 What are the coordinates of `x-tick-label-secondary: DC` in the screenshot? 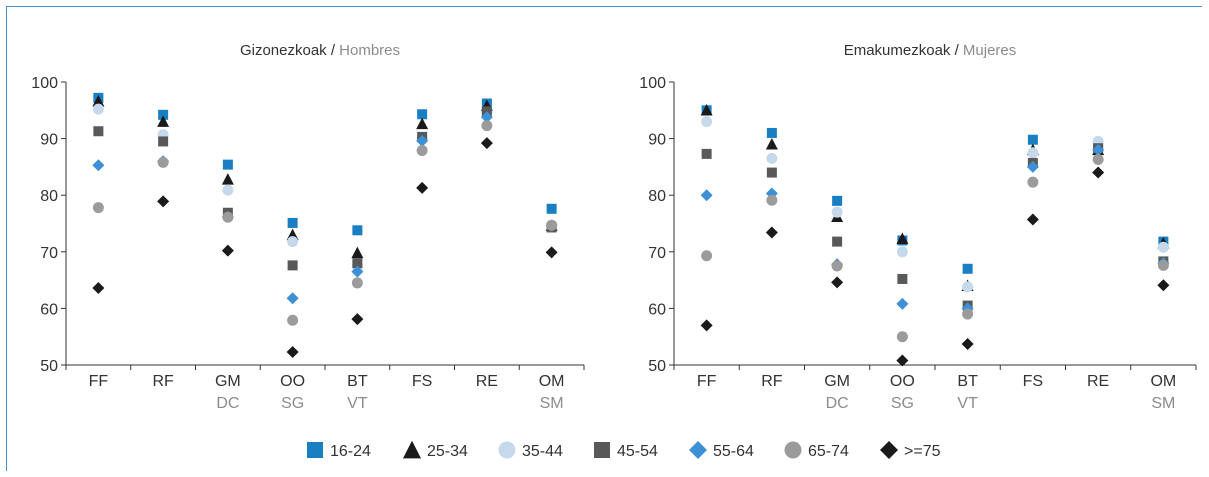 It's located at (837, 403).